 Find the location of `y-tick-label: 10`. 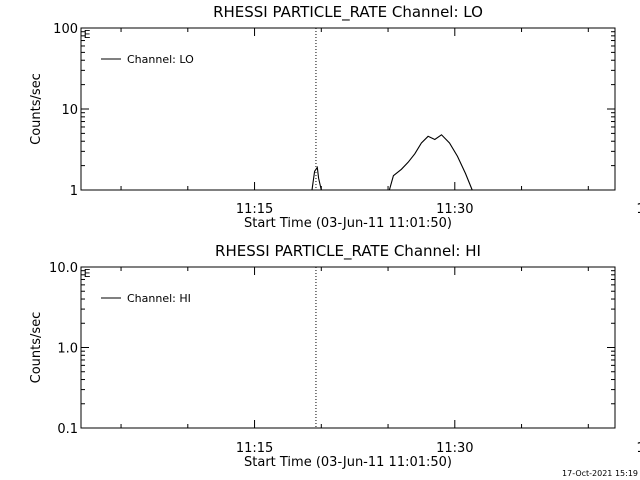

y-tick-label: 10 is located at coordinates (69, 110).